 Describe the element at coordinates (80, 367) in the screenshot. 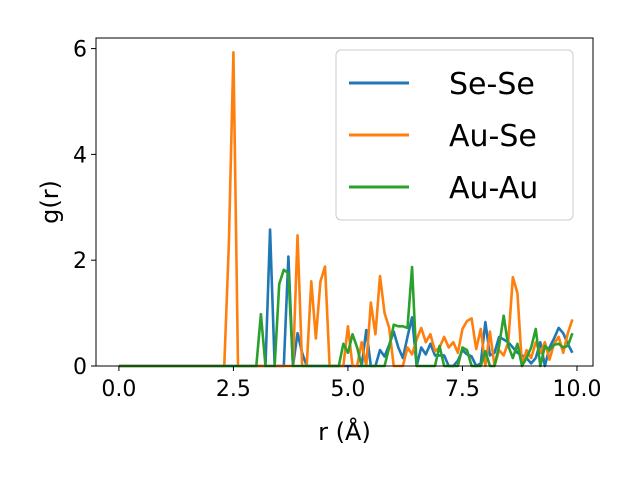

I see `y-tick-label: 0` at that location.